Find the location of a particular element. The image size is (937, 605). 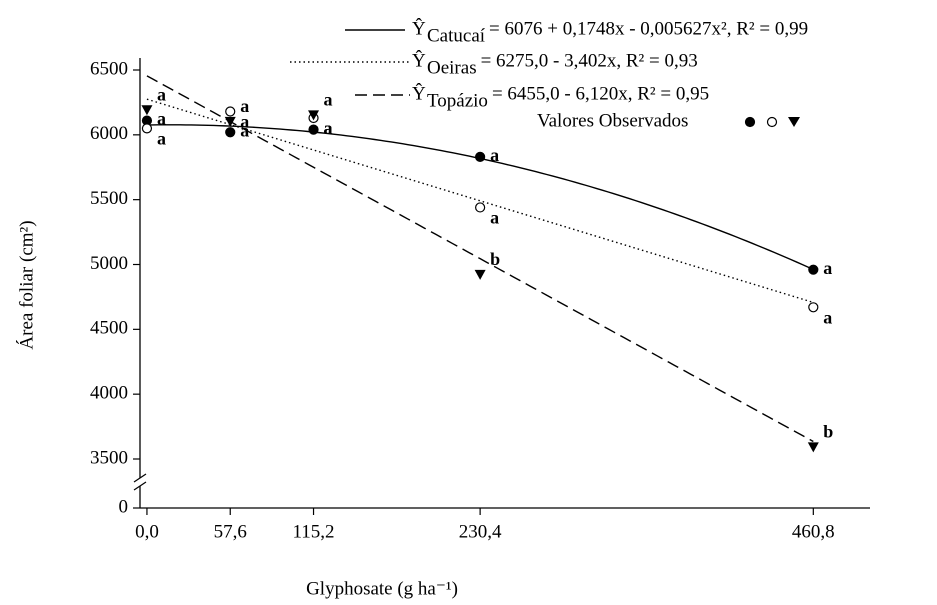

observed-label: Valores Observados is located at coordinates (612, 120).